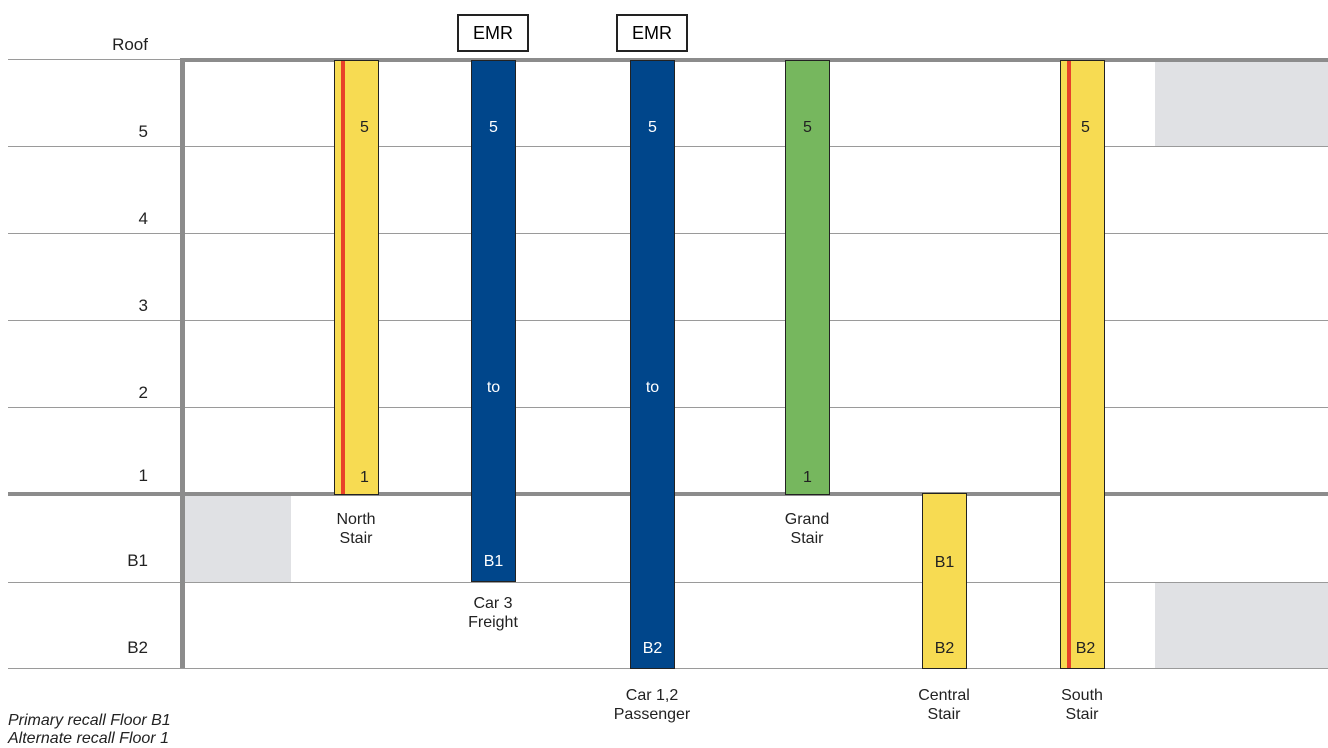  What do you see at coordinates (493, 603) in the screenshot?
I see `car3-caption-line-1: Car 3` at bounding box center [493, 603].